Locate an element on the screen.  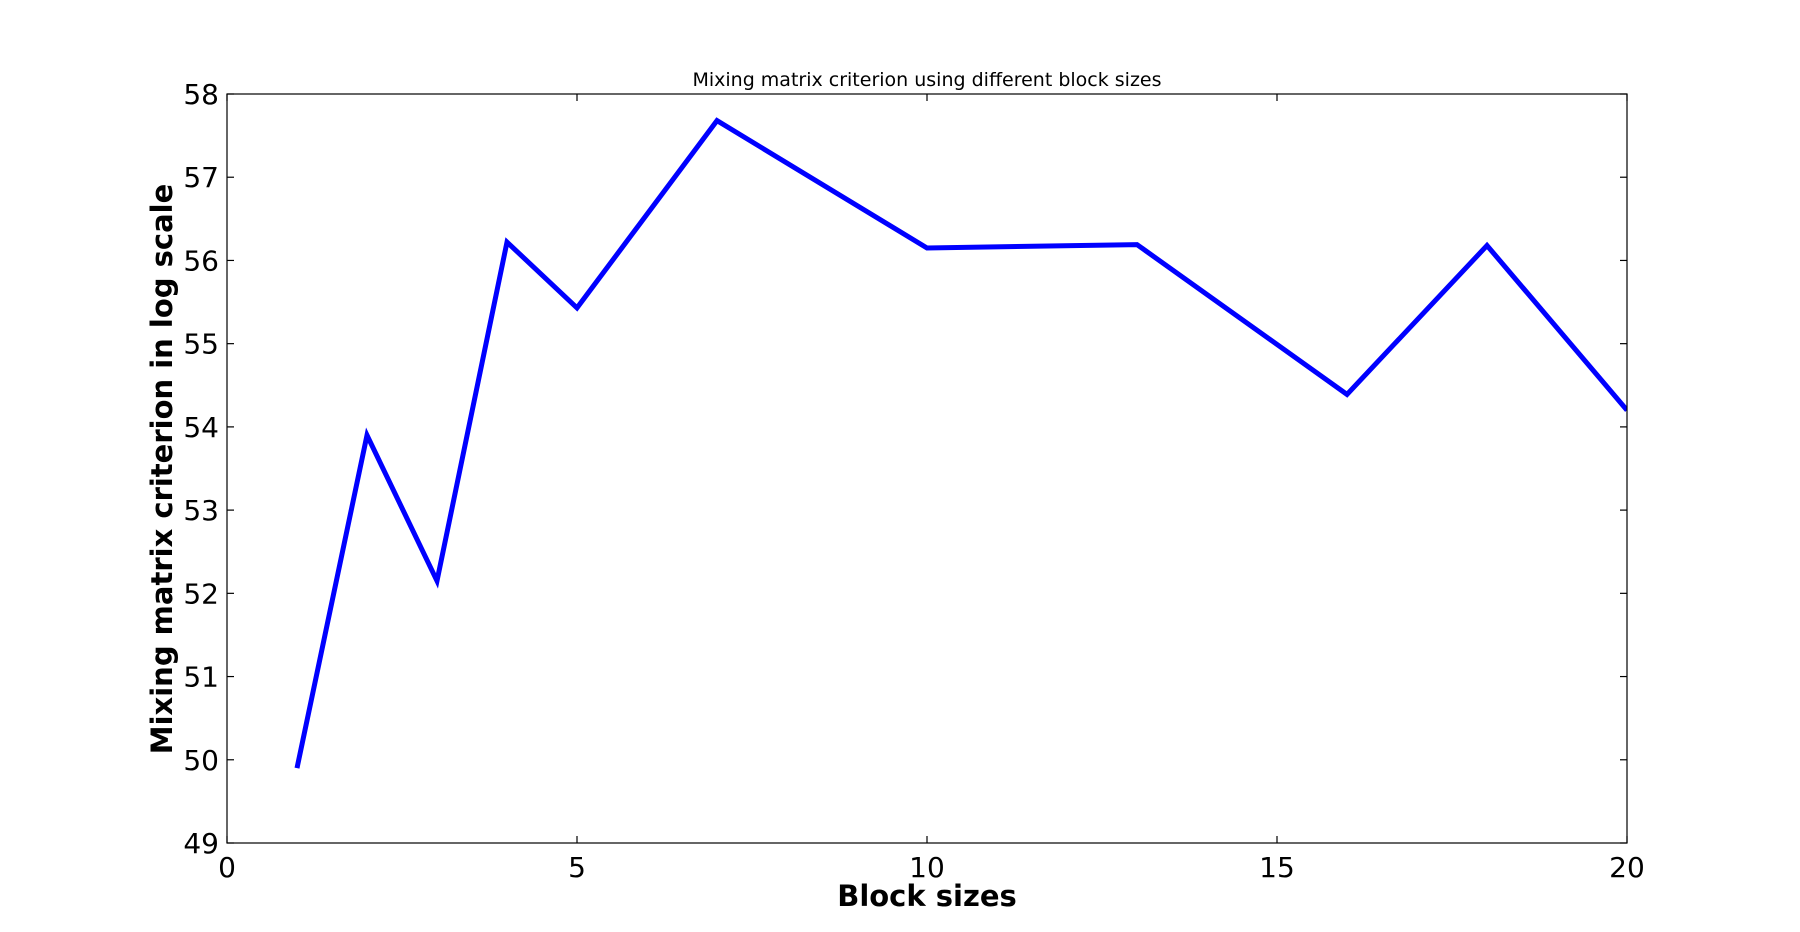
x-axis-label: Block sizes is located at coordinates (927, 896).